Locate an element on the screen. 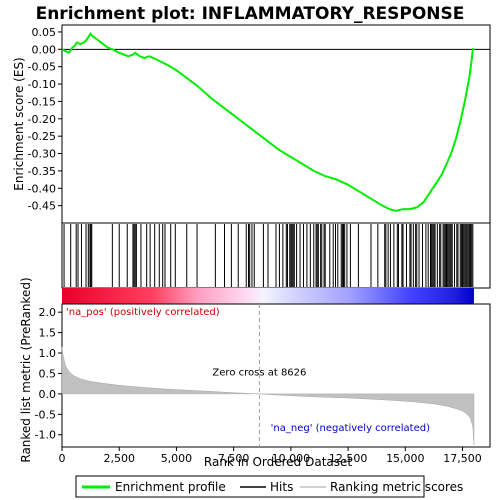 This screenshot has width=500, height=500. es-y-tick-label: 0.00 is located at coordinates (44, 49).